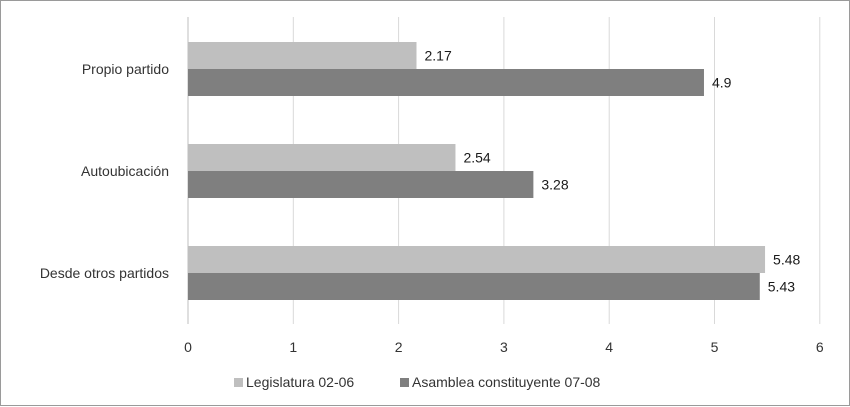 The height and width of the screenshot is (407, 850). Describe the element at coordinates (125, 69) in the screenshot. I see `category-label-0: Propio partido` at that location.